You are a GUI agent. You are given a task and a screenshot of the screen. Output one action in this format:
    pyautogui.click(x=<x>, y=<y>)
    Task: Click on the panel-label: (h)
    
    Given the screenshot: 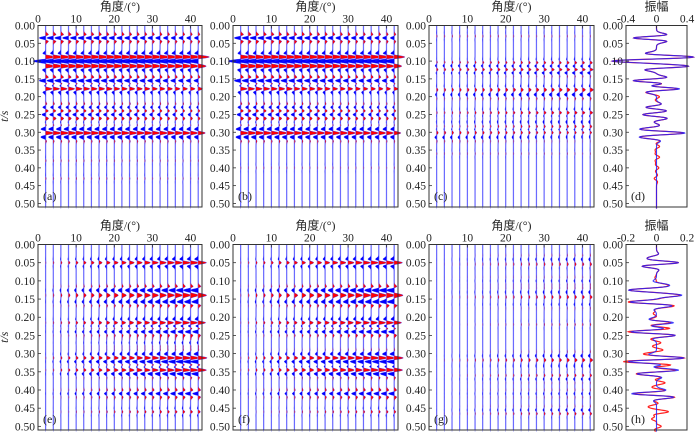 What is the action you would take?
    pyautogui.click(x=638, y=419)
    